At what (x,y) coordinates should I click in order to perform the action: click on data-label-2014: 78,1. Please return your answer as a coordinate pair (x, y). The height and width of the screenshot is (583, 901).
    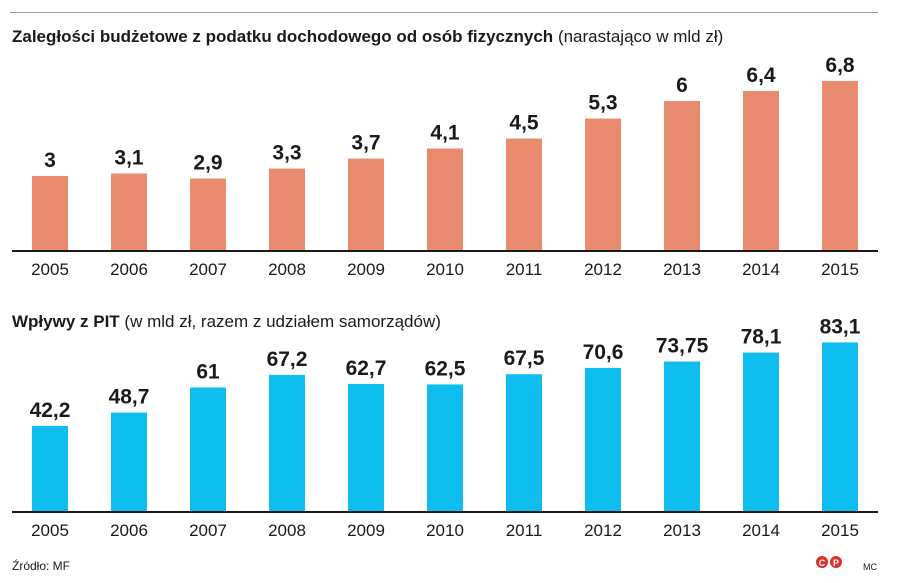
    Looking at the image, I should click on (761, 337).